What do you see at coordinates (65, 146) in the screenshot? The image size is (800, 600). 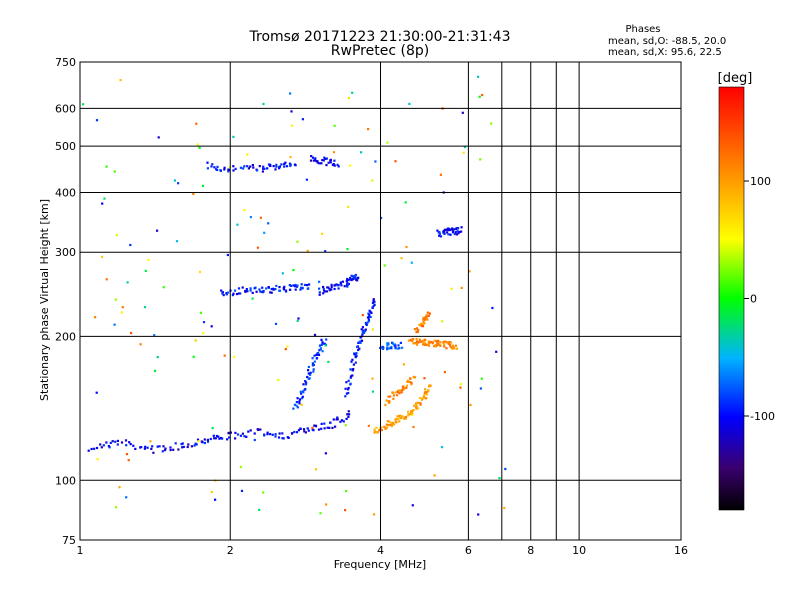 I see `y-tick-label: 500` at bounding box center [65, 146].